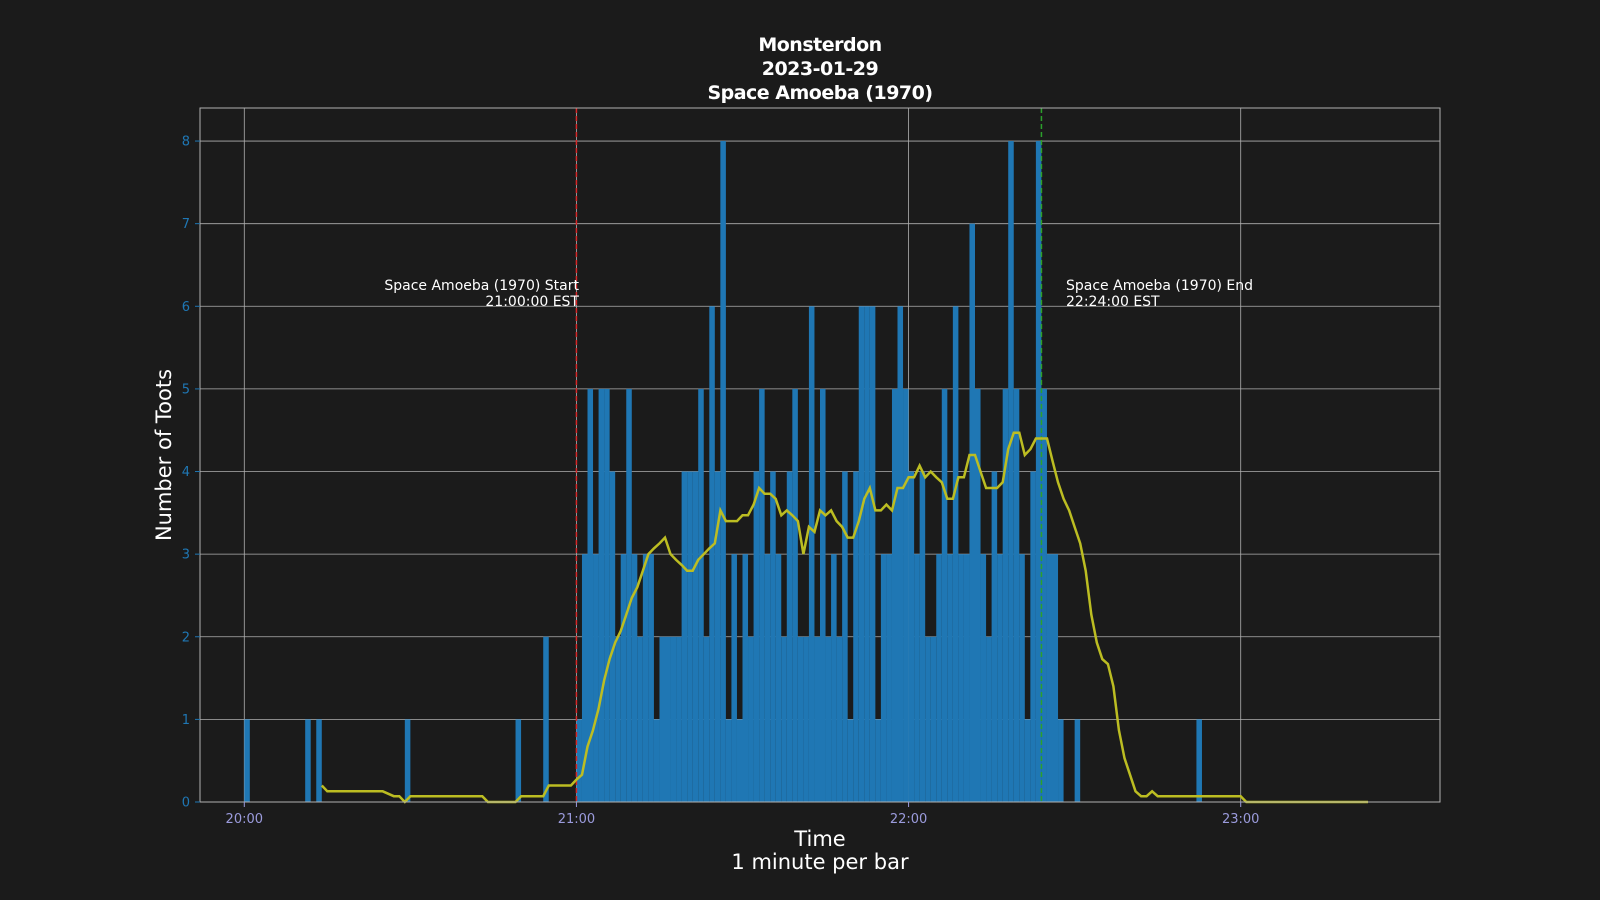  What do you see at coordinates (1159, 286) in the screenshot?
I see `end-annotation-line-1: Space Amoeba (1970) End` at bounding box center [1159, 286].